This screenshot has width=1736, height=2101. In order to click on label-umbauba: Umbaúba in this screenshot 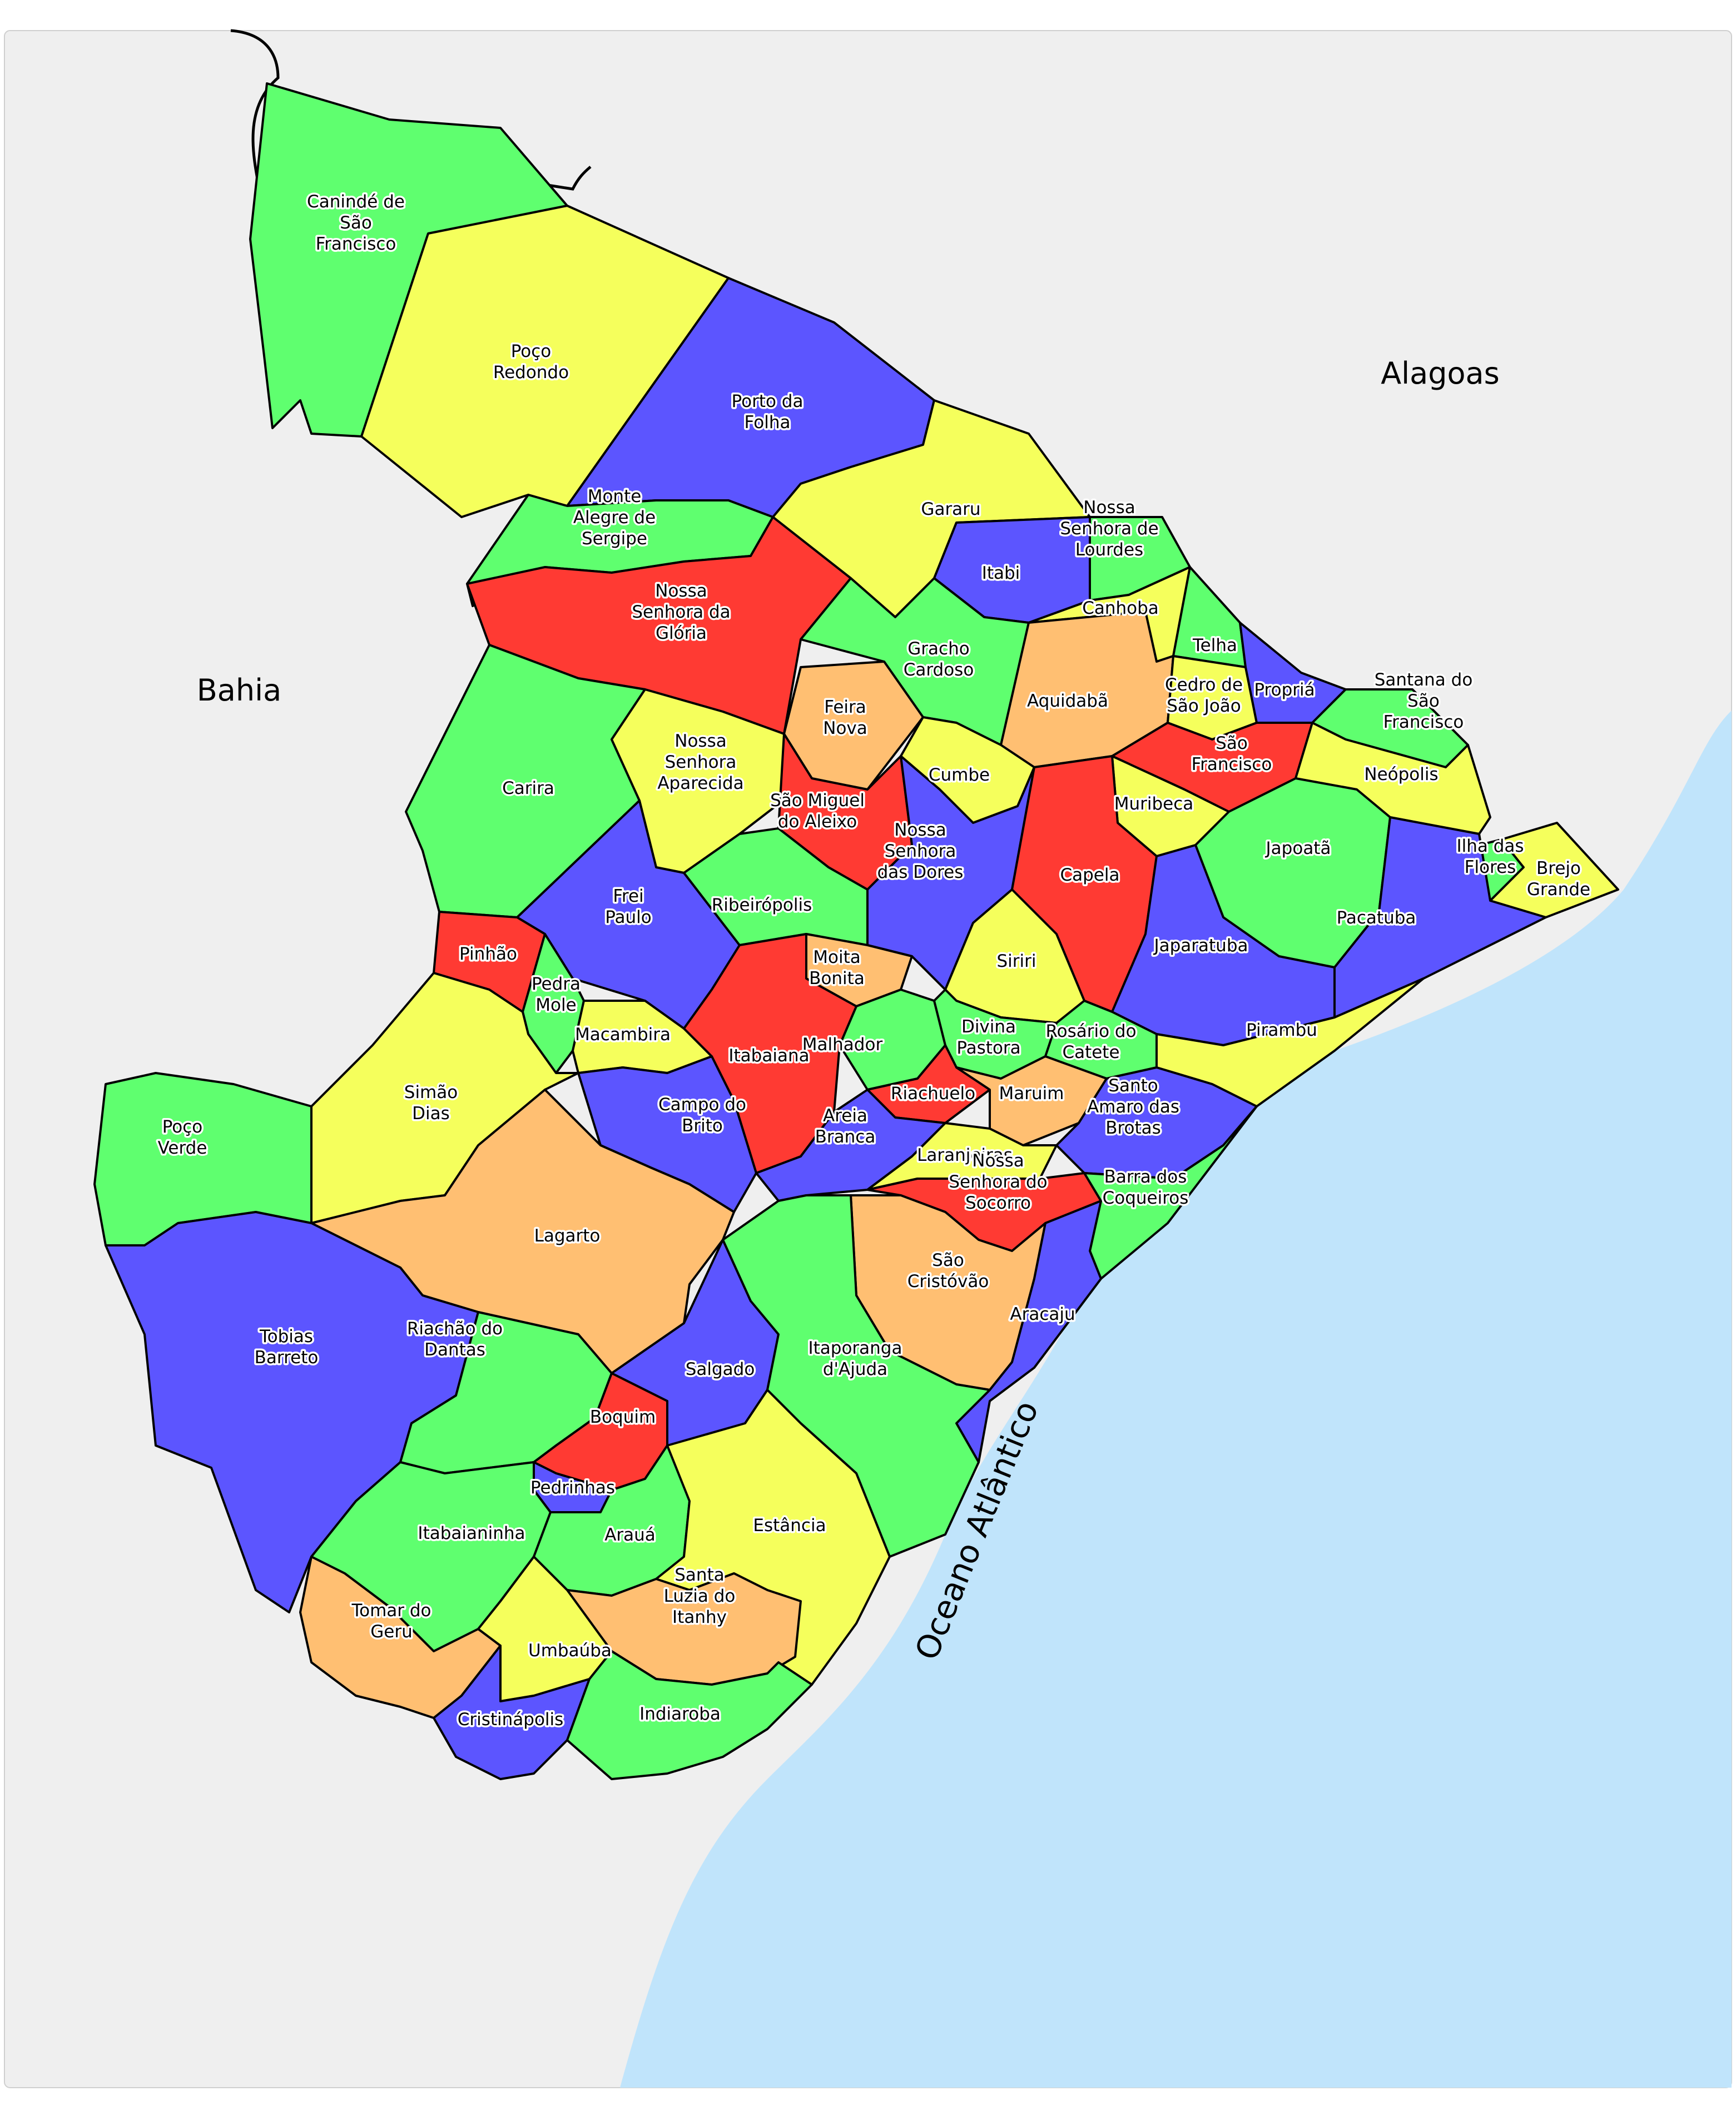, I will do `click(570, 1651)`.